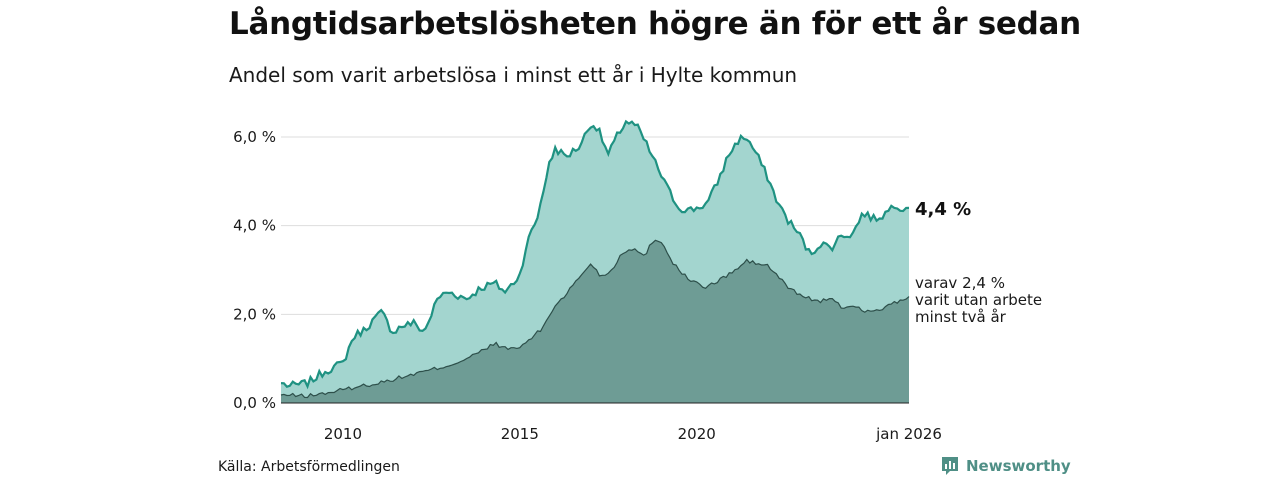  I want to click on x-tick-label: 2010, so click(343, 434).